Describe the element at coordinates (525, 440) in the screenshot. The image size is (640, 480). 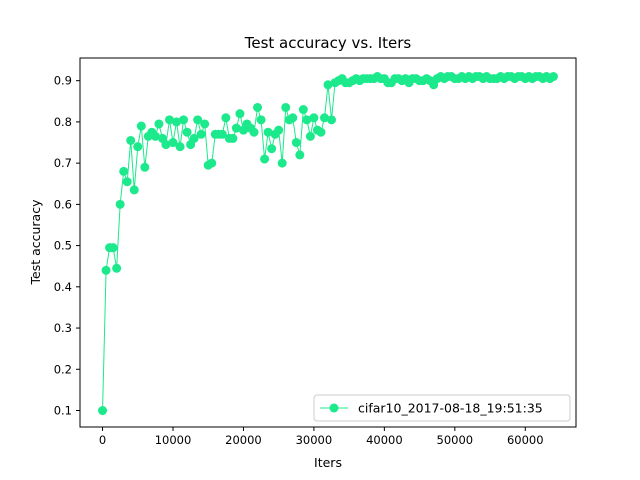
I see `x-tick-label: 60000` at that location.